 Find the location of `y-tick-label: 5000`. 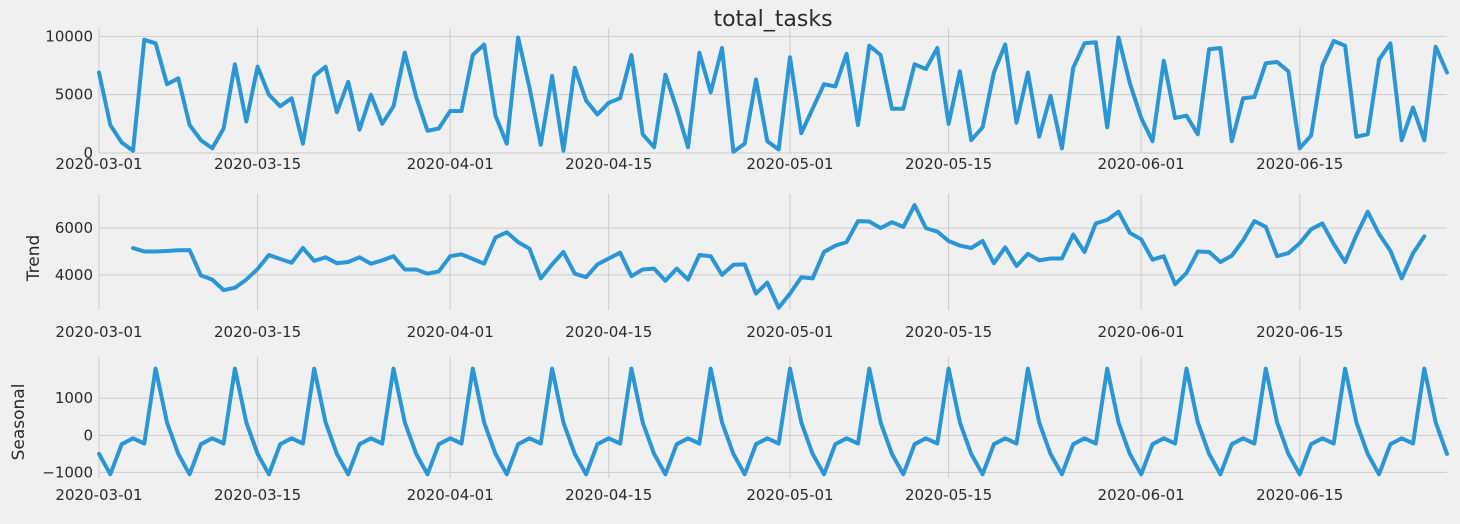

y-tick-label: 5000 is located at coordinates (74, 95).